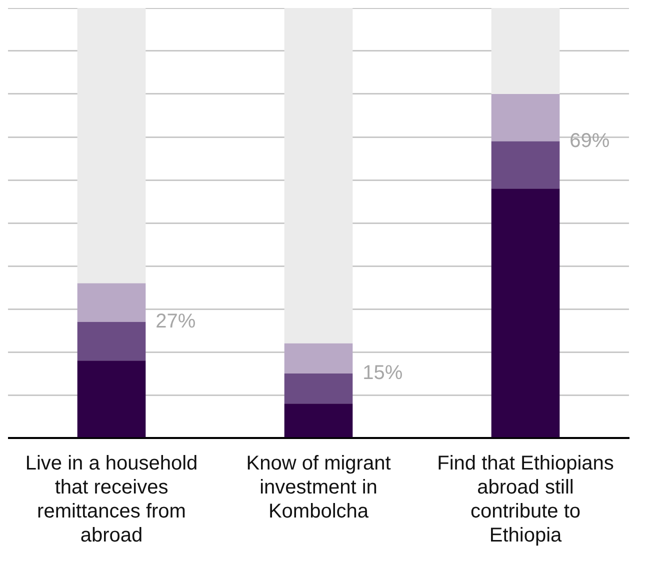 The width and height of the screenshot is (645, 570). What do you see at coordinates (382, 373) in the screenshot?
I see `annotation: 15%` at bounding box center [382, 373].